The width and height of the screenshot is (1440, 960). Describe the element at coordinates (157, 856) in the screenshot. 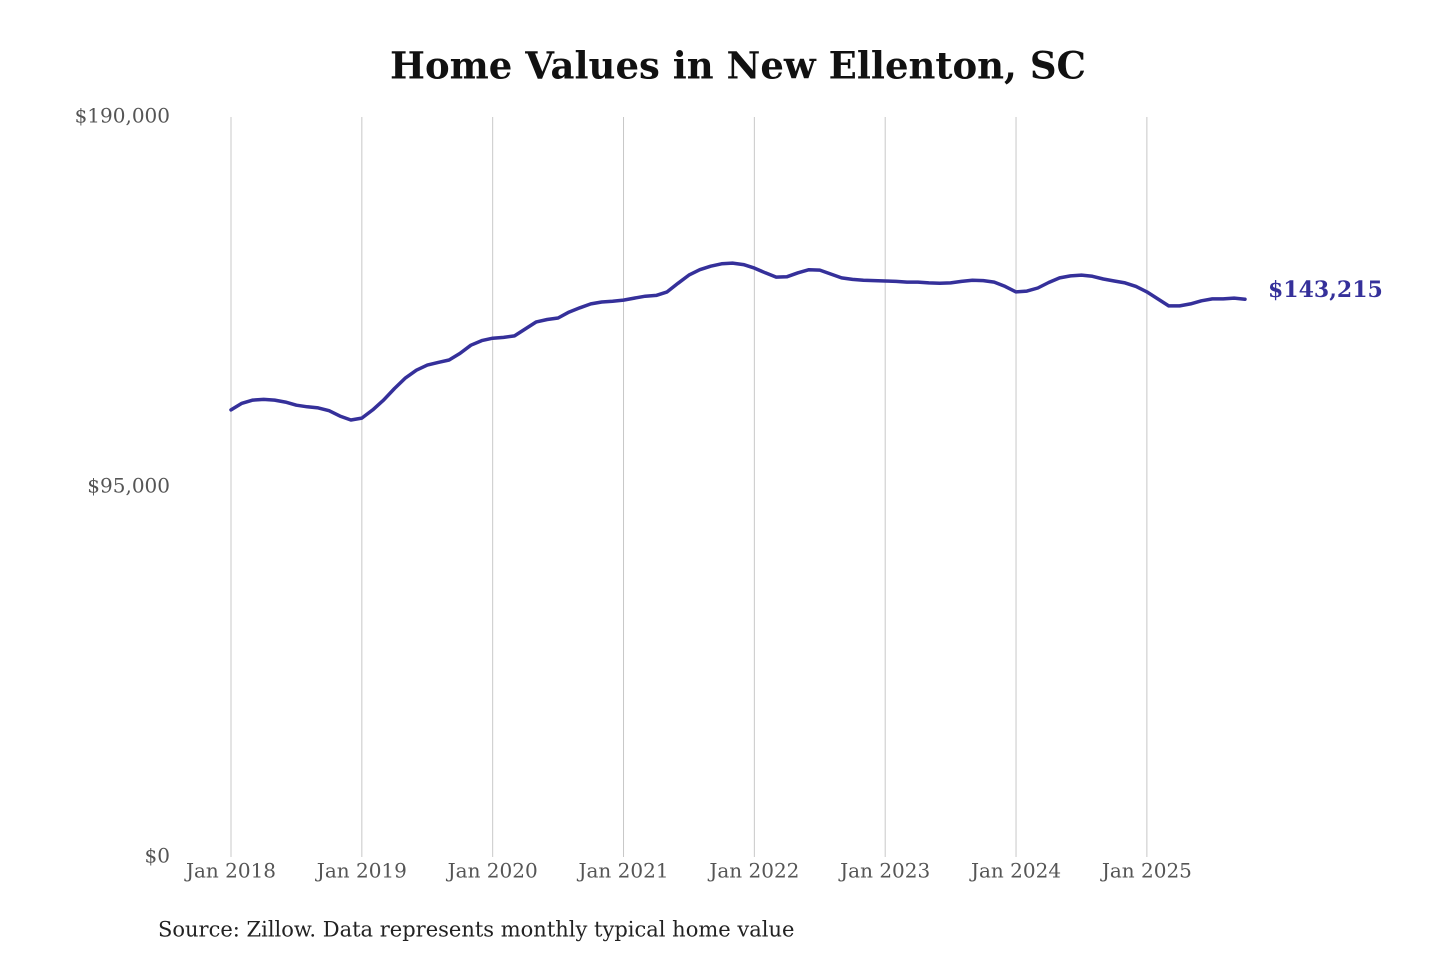

I see `y-tick-label: $0` at that location.